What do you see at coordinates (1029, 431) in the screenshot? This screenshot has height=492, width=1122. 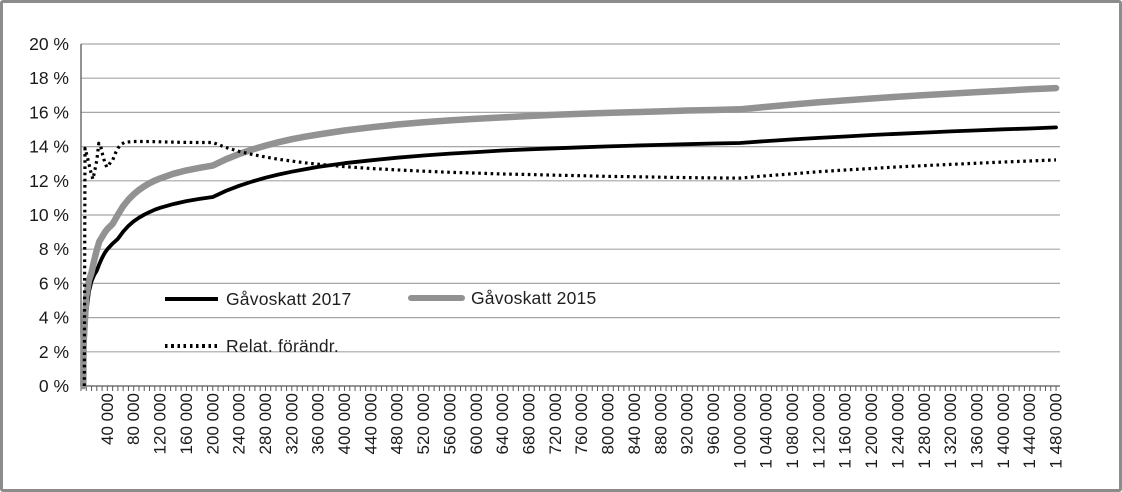 I see `x-axis-tick-label: 1 440 000` at bounding box center [1029, 431].